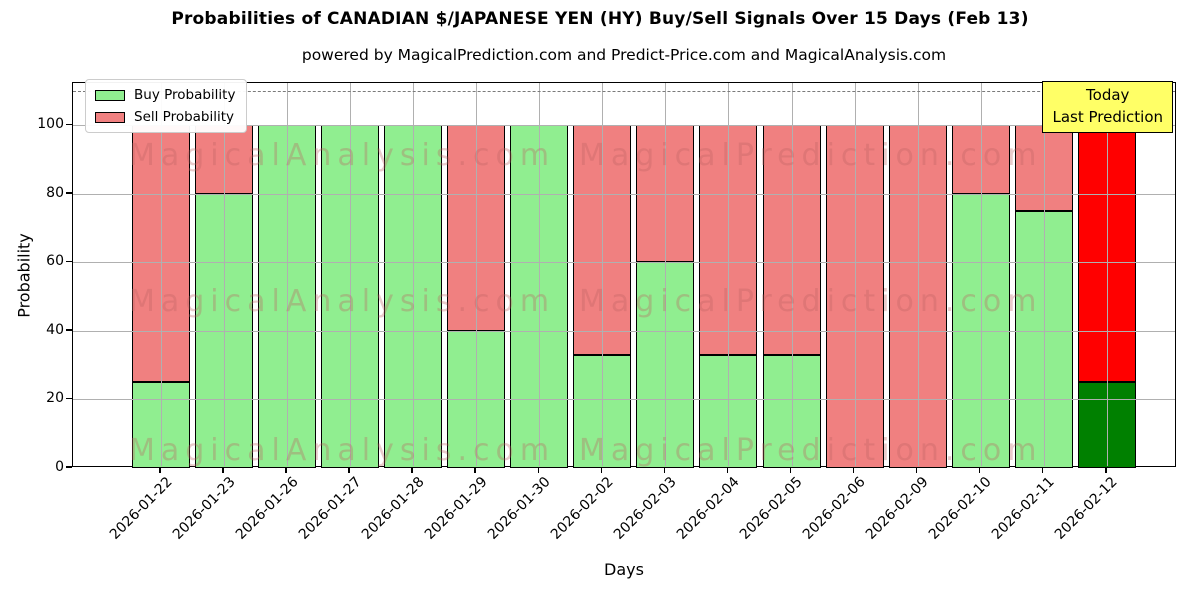 This screenshot has width=1200, height=600. What do you see at coordinates (1087, 508) in the screenshot?
I see `x-tick-label-text: 2026-02-12` at bounding box center [1087, 508].